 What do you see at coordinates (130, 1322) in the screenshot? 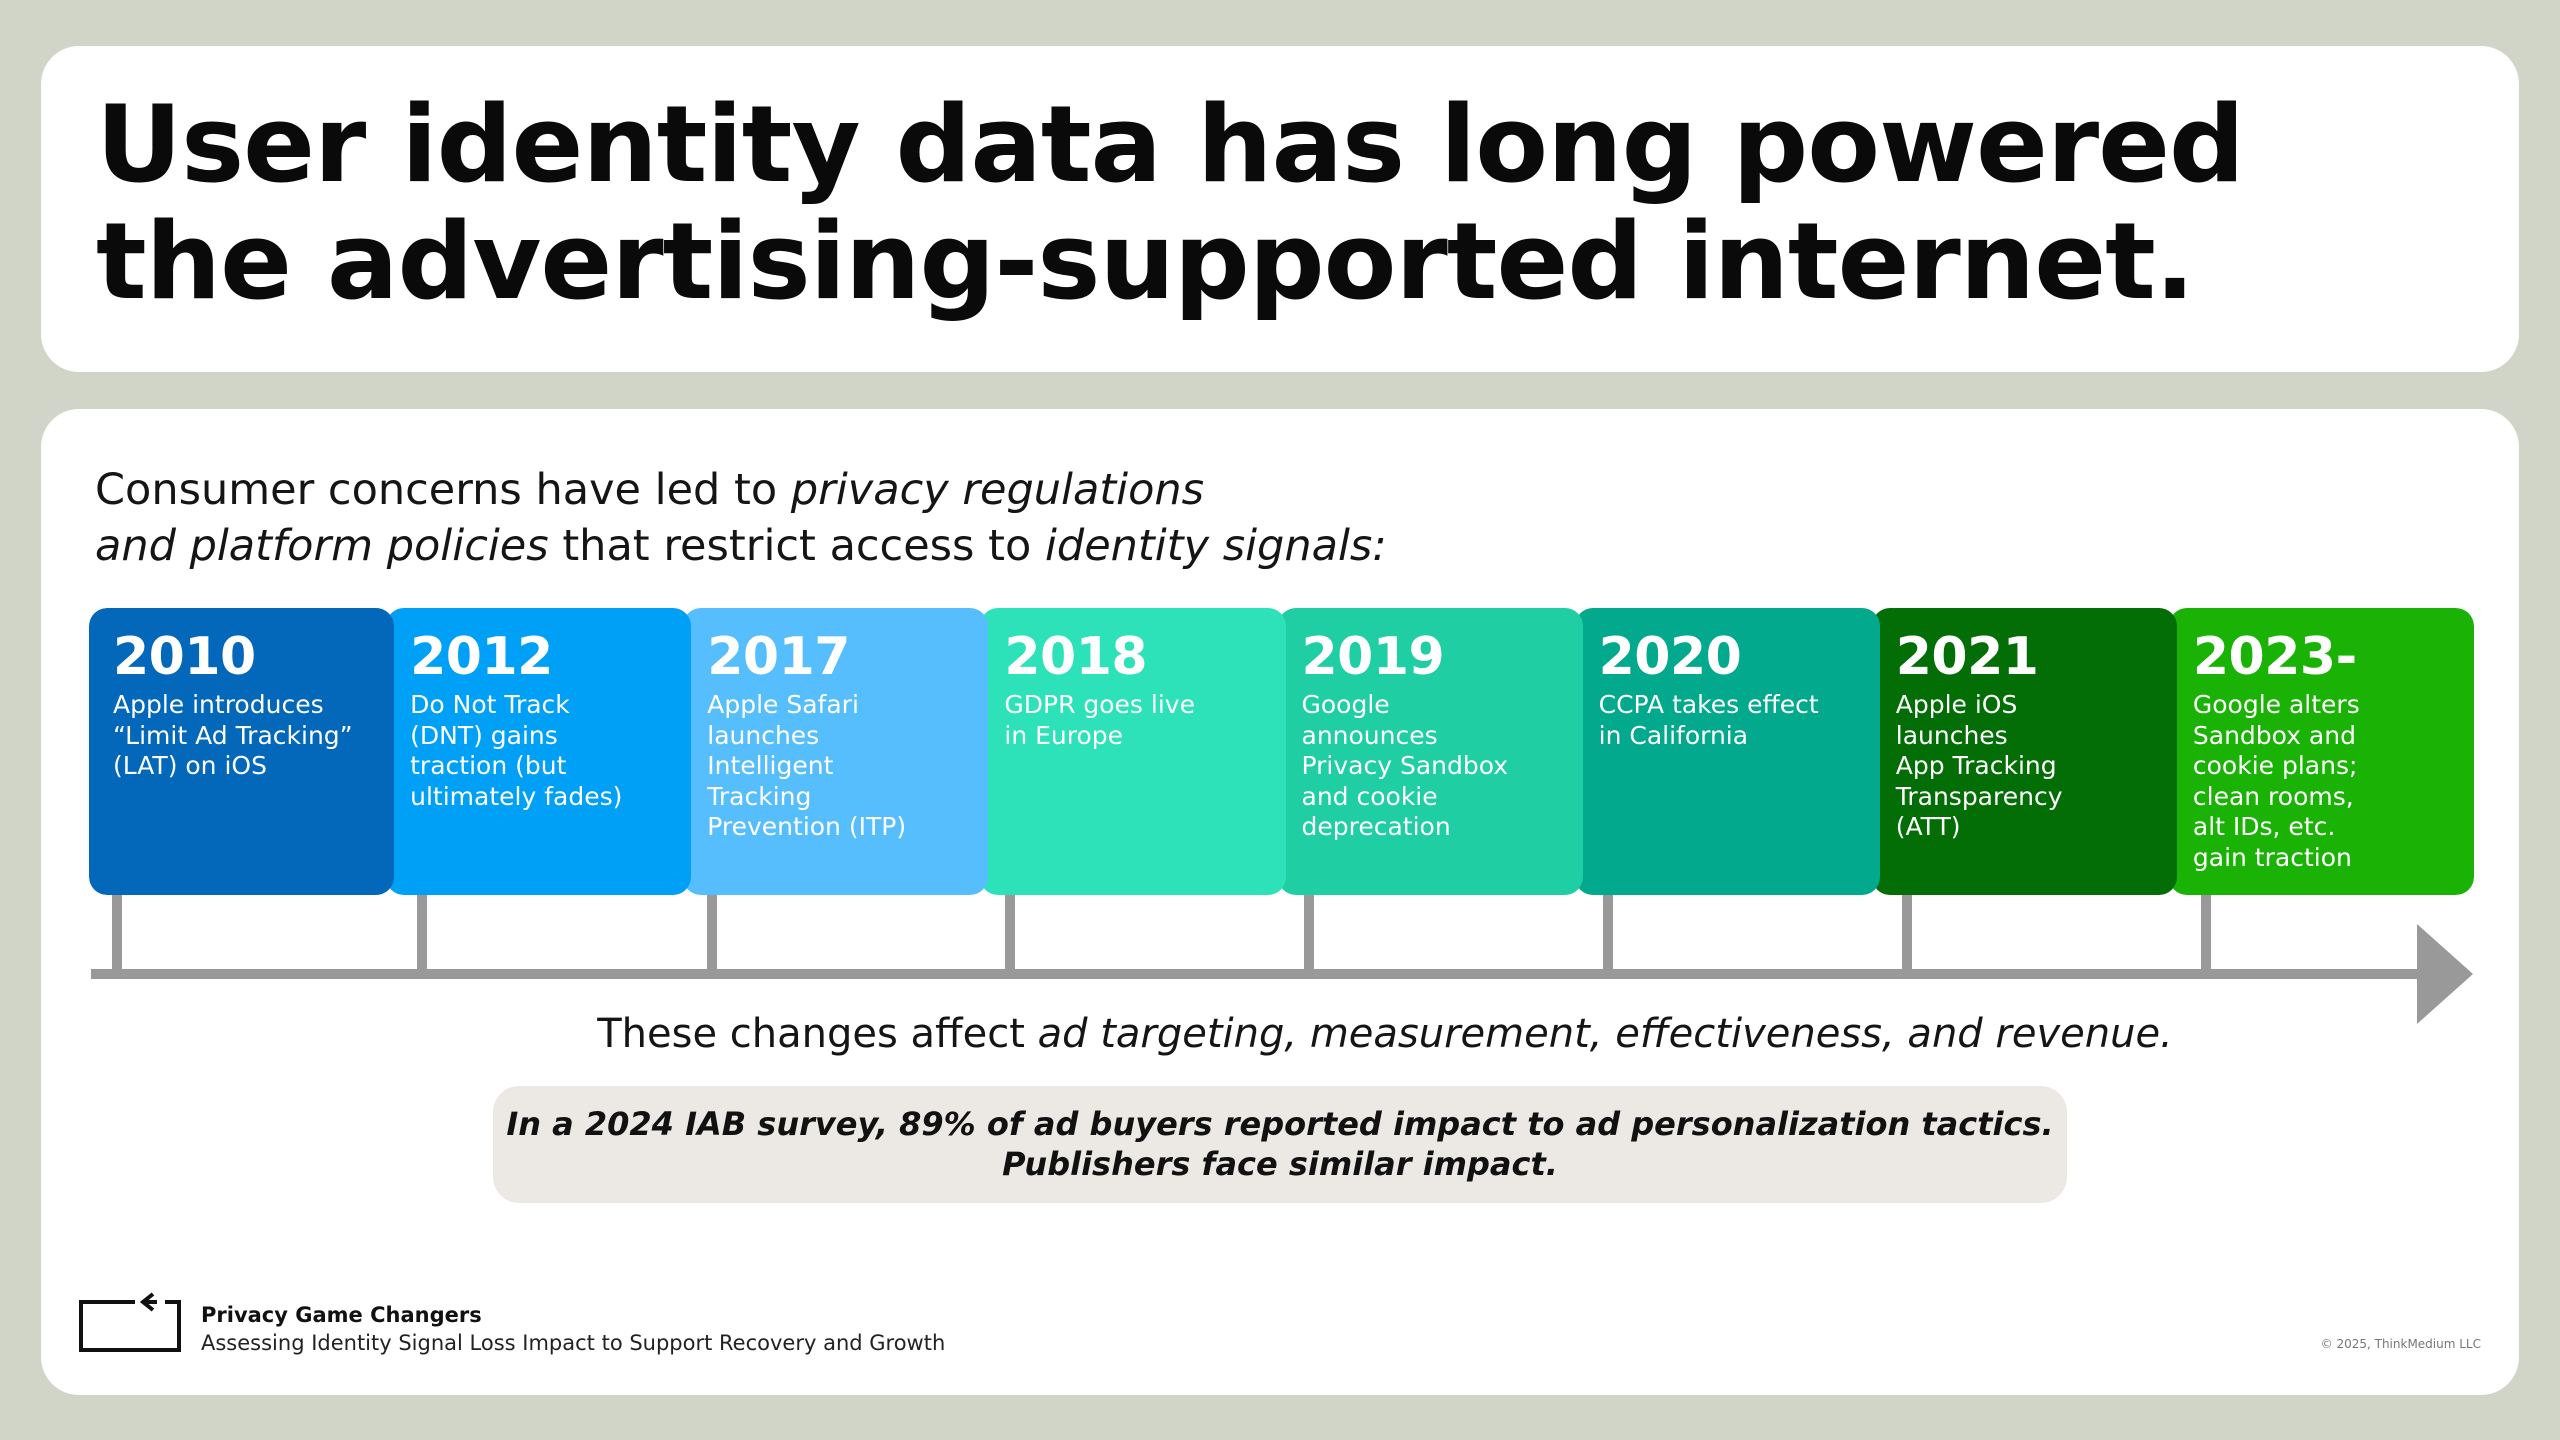
I see `logo-icon` at bounding box center [130, 1322].